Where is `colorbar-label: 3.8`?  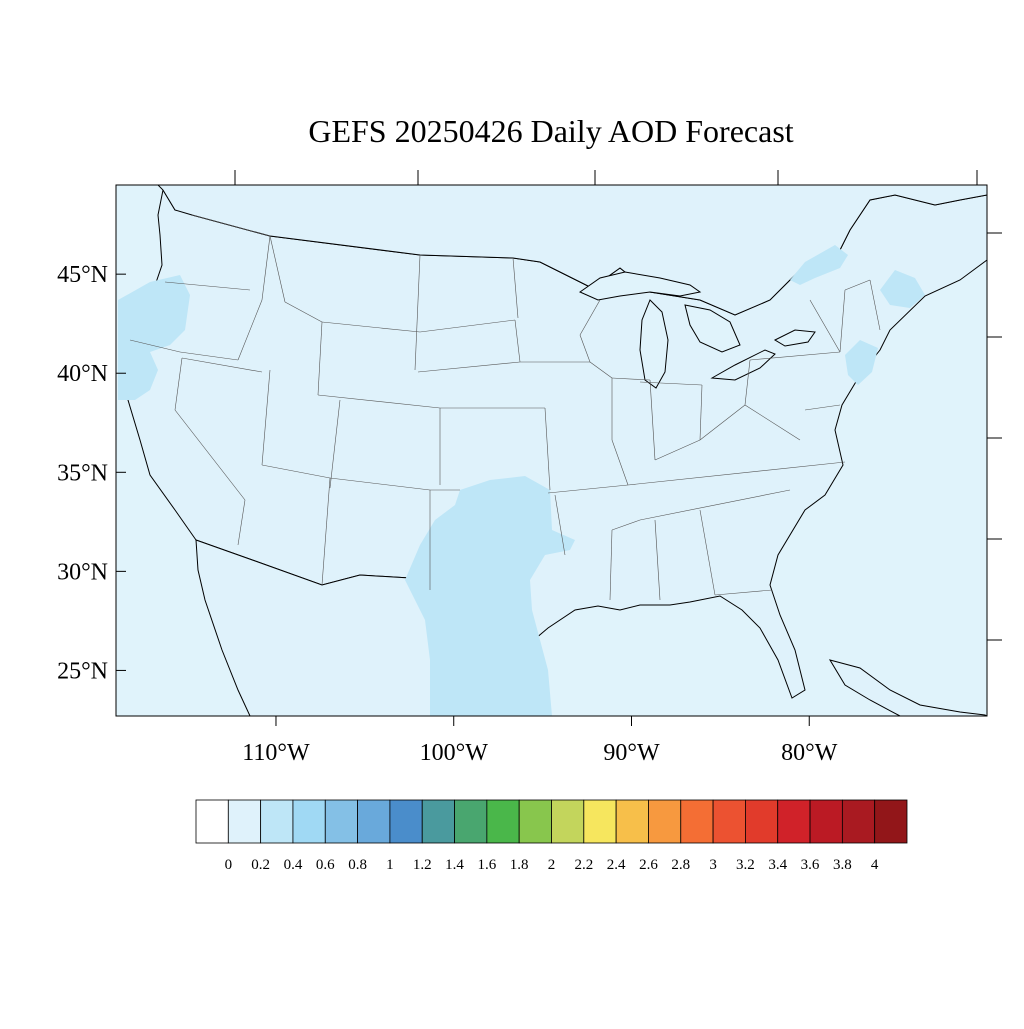
colorbar-label: 3.8 is located at coordinates (842, 865).